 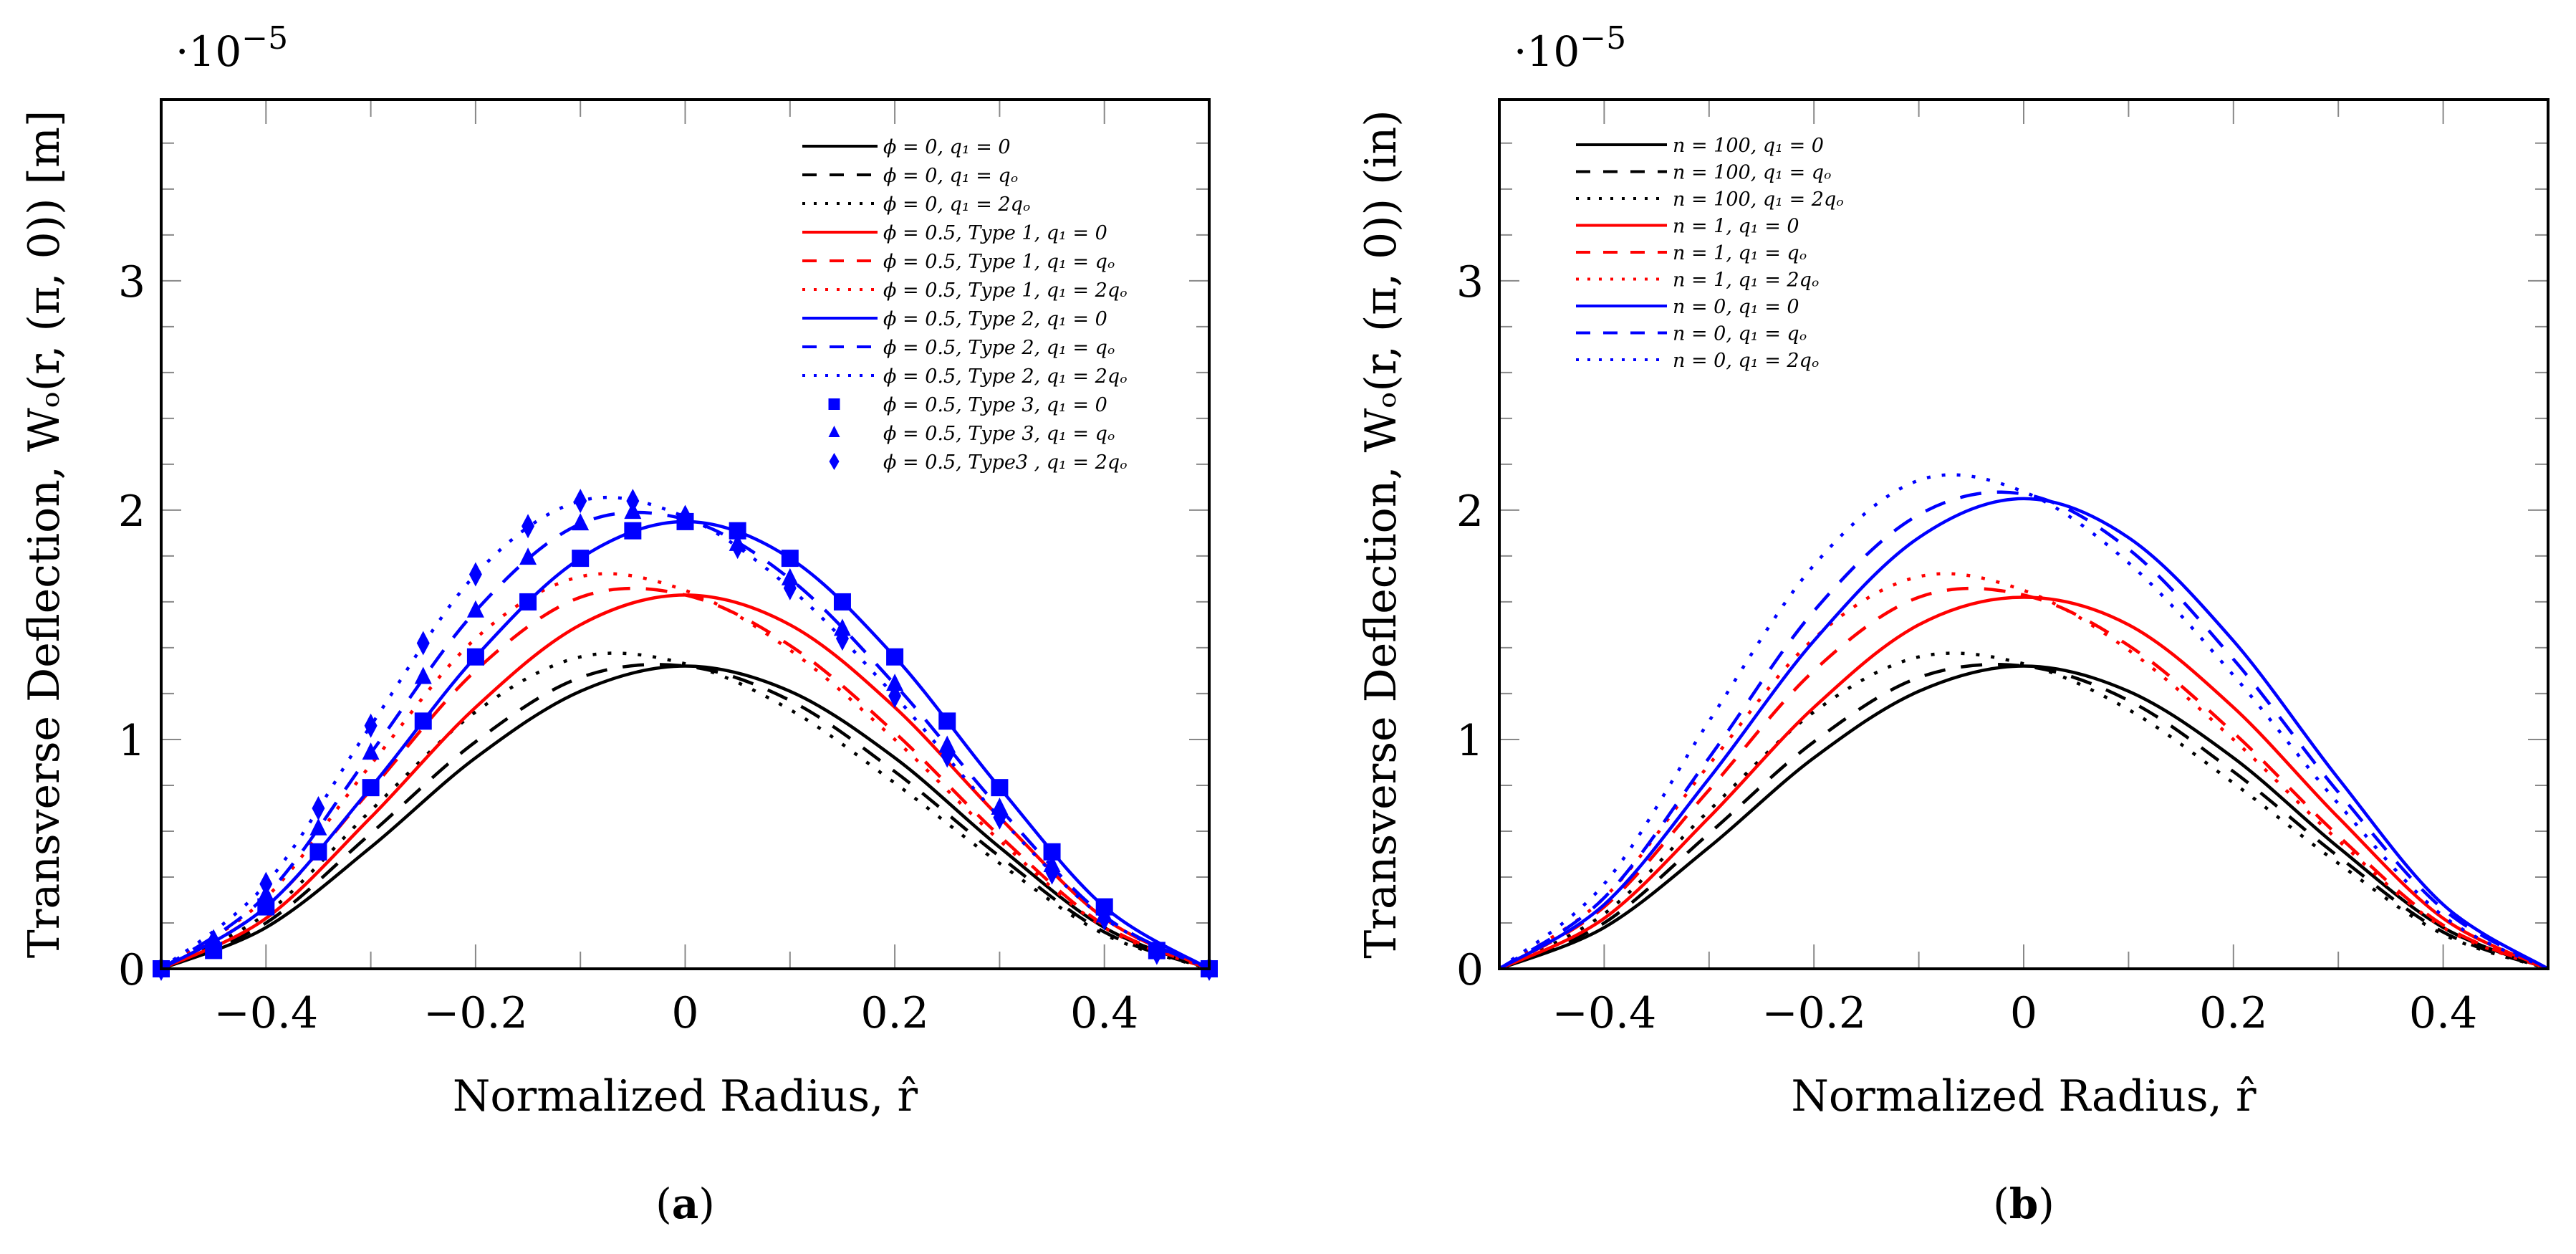 I want to click on legend-entry: ϕ = 0.5, Type 3, q₁ = 0, so click(x=968, y=405).